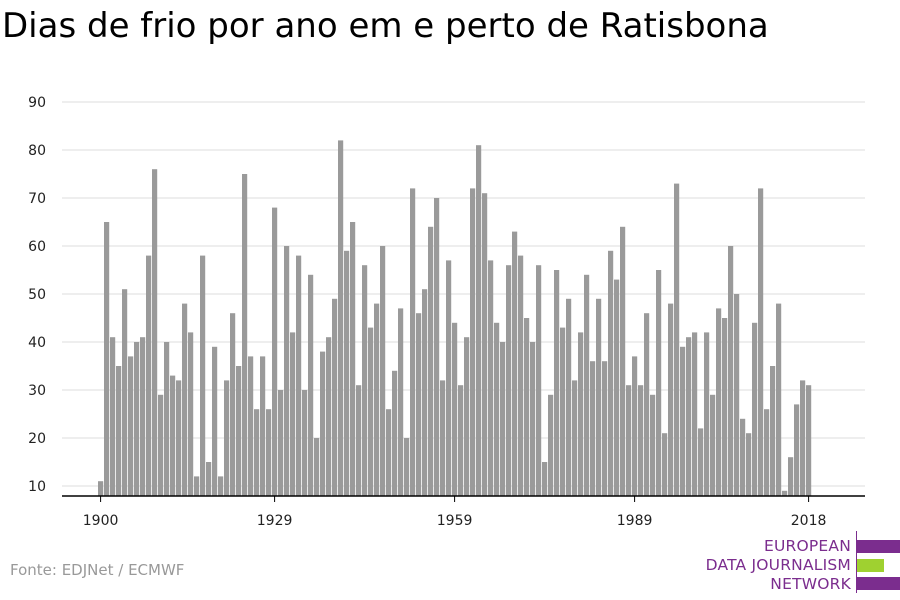  I want to click on y-tick-label: 90, so click(37, 103).